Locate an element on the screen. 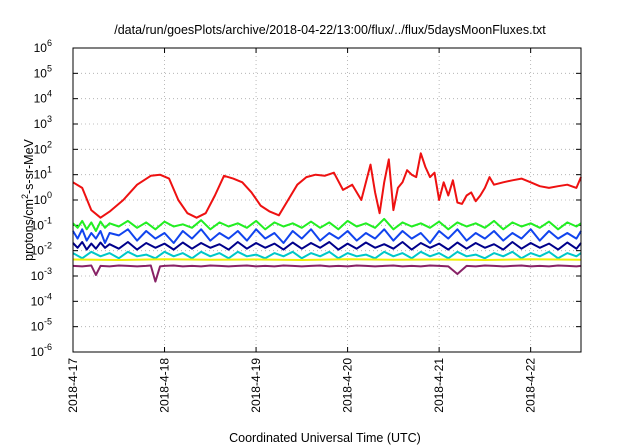 This screenshot has height=448, width=640. x-tick-label: 2018-4-21 is located at coordinates (439, 385).